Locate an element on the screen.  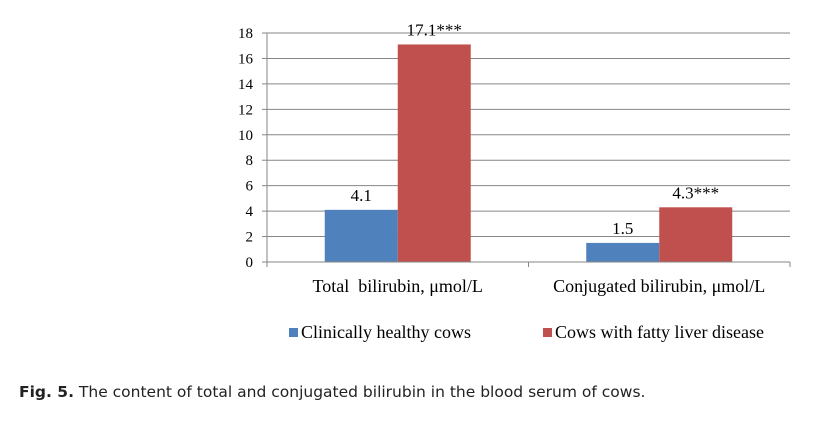
y-tick-label: 18 is located at coordinates (245, 34).